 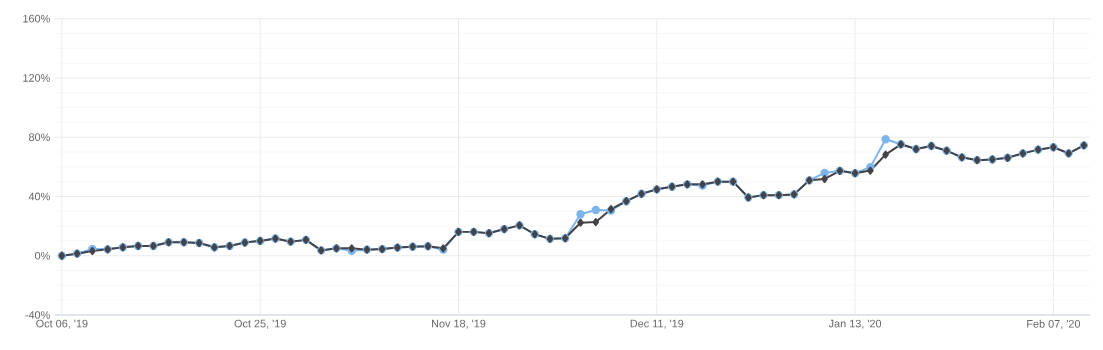 I want to click on y-tick-label: 40%, so click(x=39, y=196).